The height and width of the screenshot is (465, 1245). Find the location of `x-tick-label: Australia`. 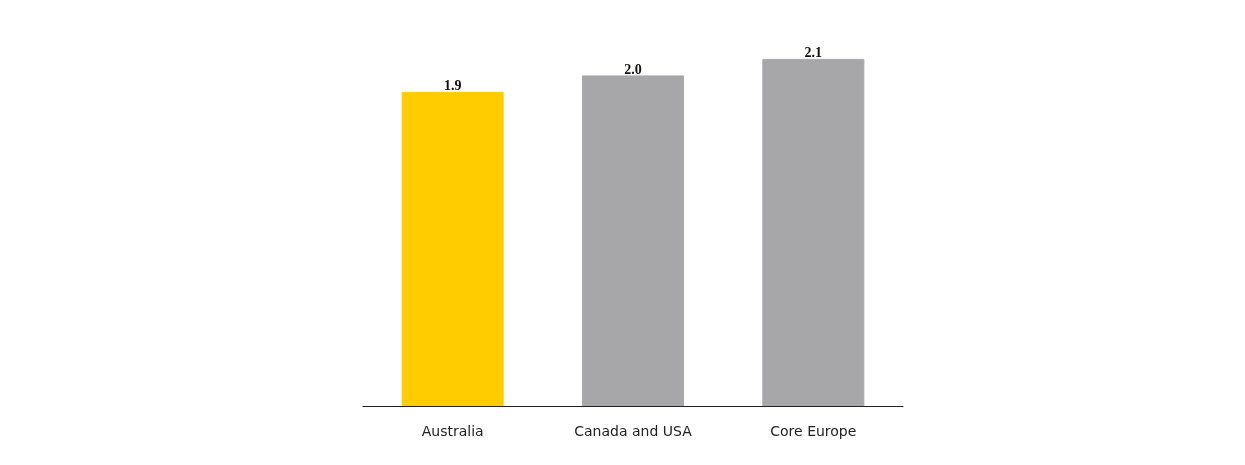

x-tick-label: Australia is located at coordinates (452, 430).